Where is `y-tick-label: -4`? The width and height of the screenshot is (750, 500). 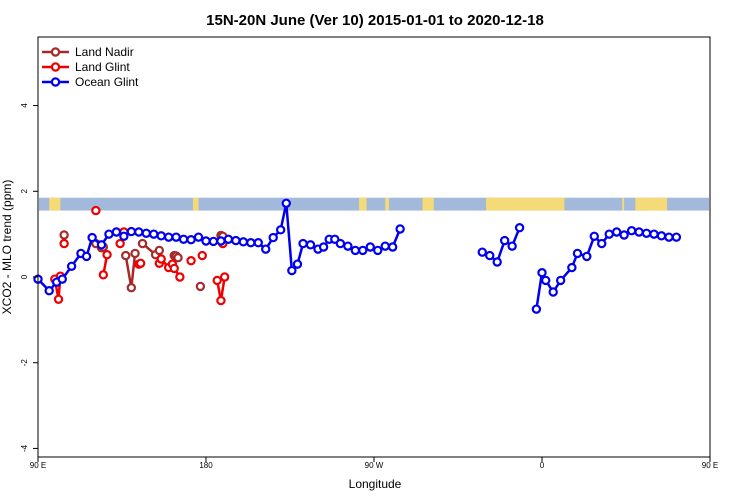
y-tick-label: -4 is located at coordinates (24, 448).